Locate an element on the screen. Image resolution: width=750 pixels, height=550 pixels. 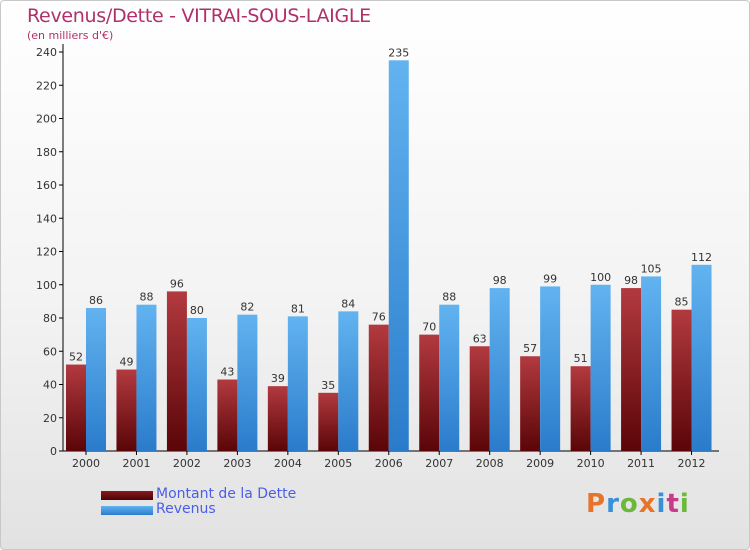
value-label-revenus: 80 is located at coordinates (197, 310).